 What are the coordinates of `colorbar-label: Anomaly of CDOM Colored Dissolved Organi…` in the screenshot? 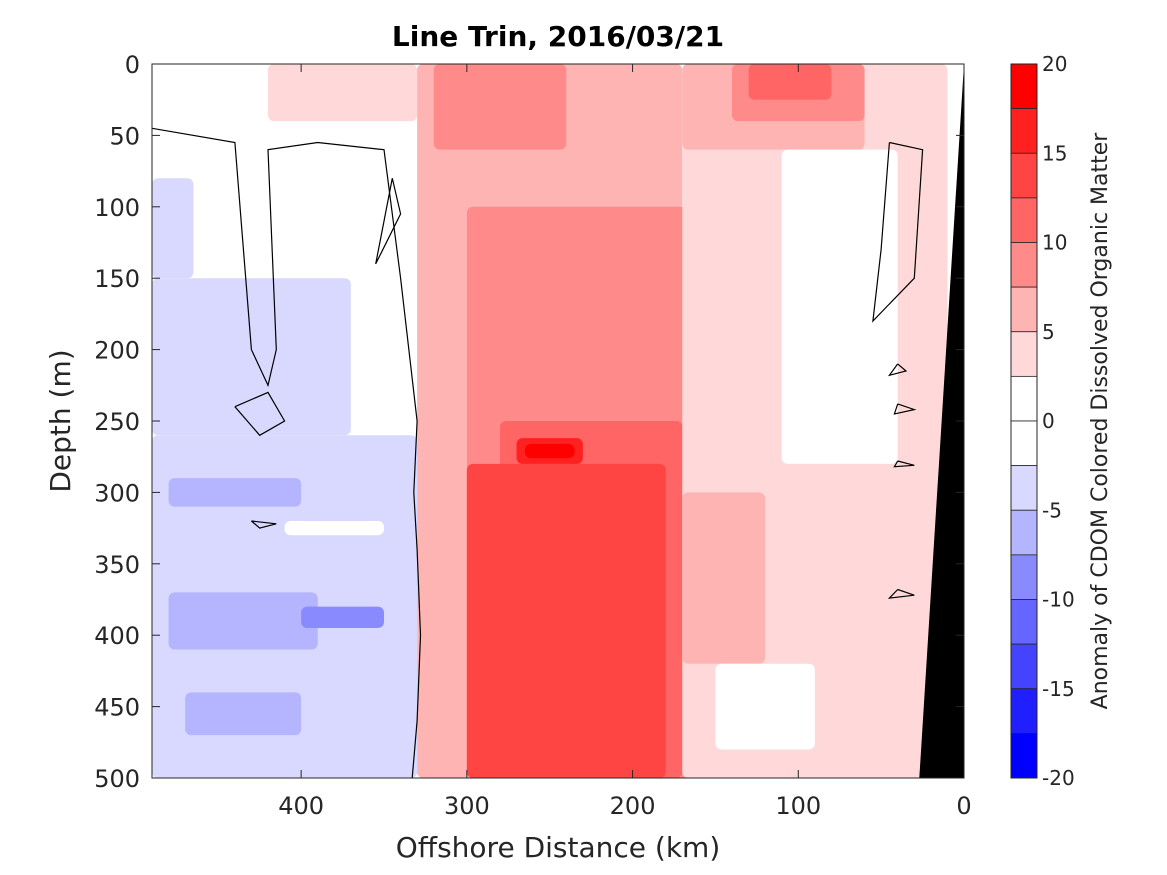 It's located at (1100, 421).